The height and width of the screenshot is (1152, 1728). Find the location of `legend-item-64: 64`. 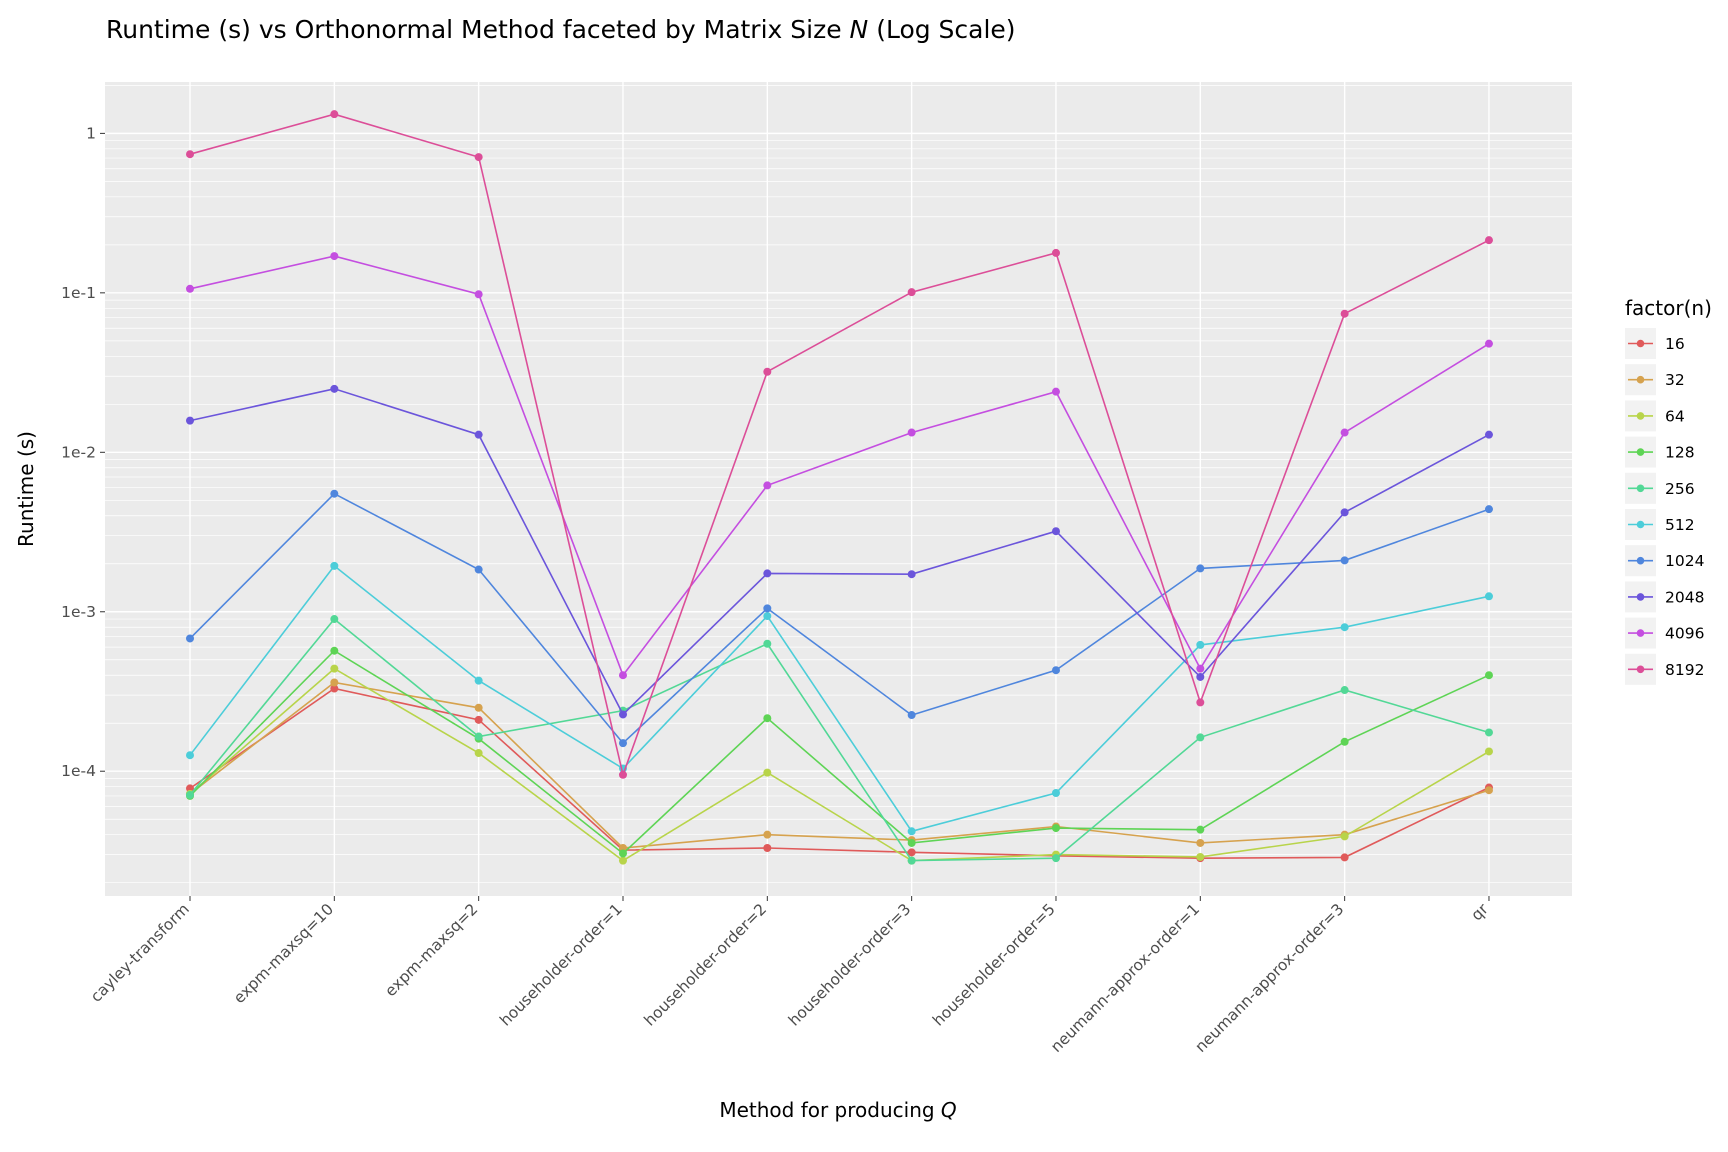

legend-item-64: 64 is located at coordinates (1655, 416).